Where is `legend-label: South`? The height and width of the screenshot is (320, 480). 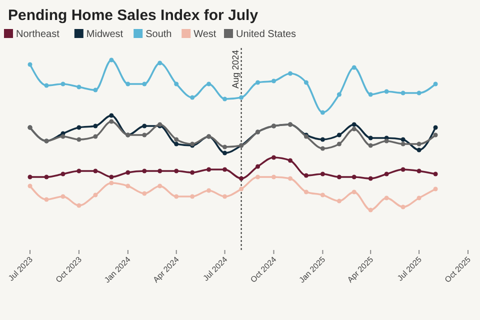
legend-label: South is located at coordinates (159, 34).